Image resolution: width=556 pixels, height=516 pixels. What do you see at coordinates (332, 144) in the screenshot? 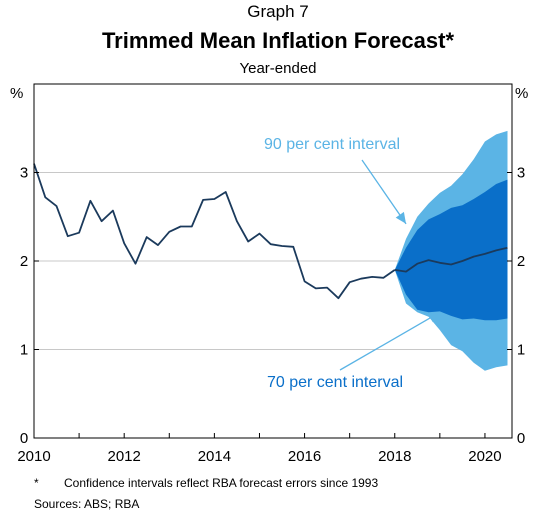
I see `annotation-90-interval: 90 per cent interval` at bounding box center [332, 144].